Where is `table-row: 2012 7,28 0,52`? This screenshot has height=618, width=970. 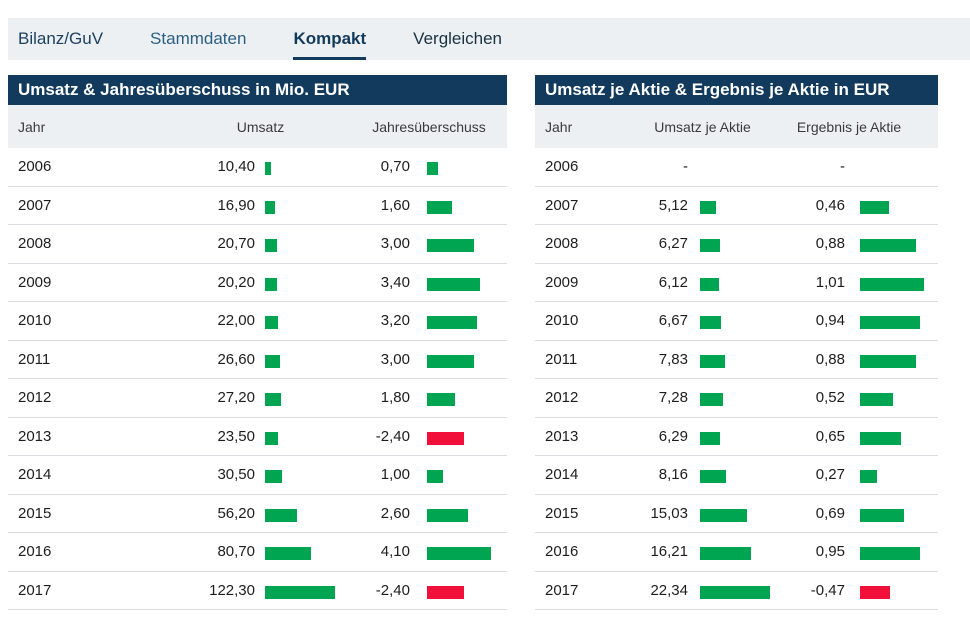 table-row: 2012 7,28 0,52 is located at coordinates (736, 398).